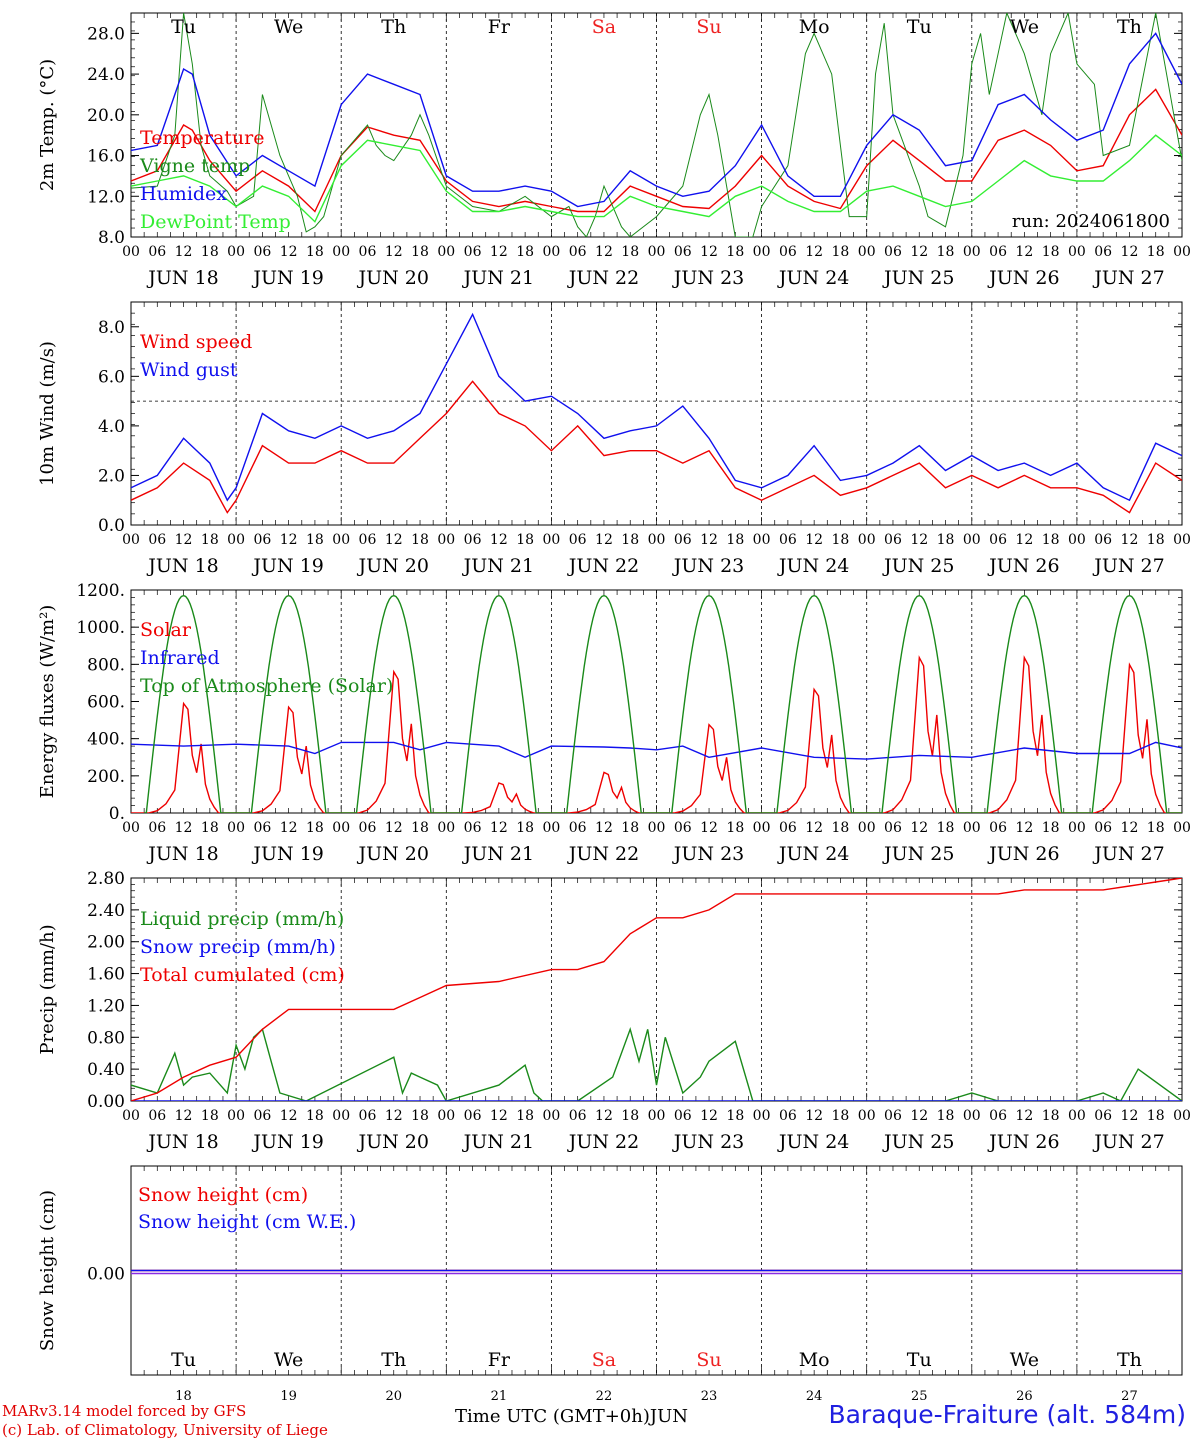 The height and width of the screenshot is (1440, 1194). I want to click on date-label: JUN 19, so click(287, 854).